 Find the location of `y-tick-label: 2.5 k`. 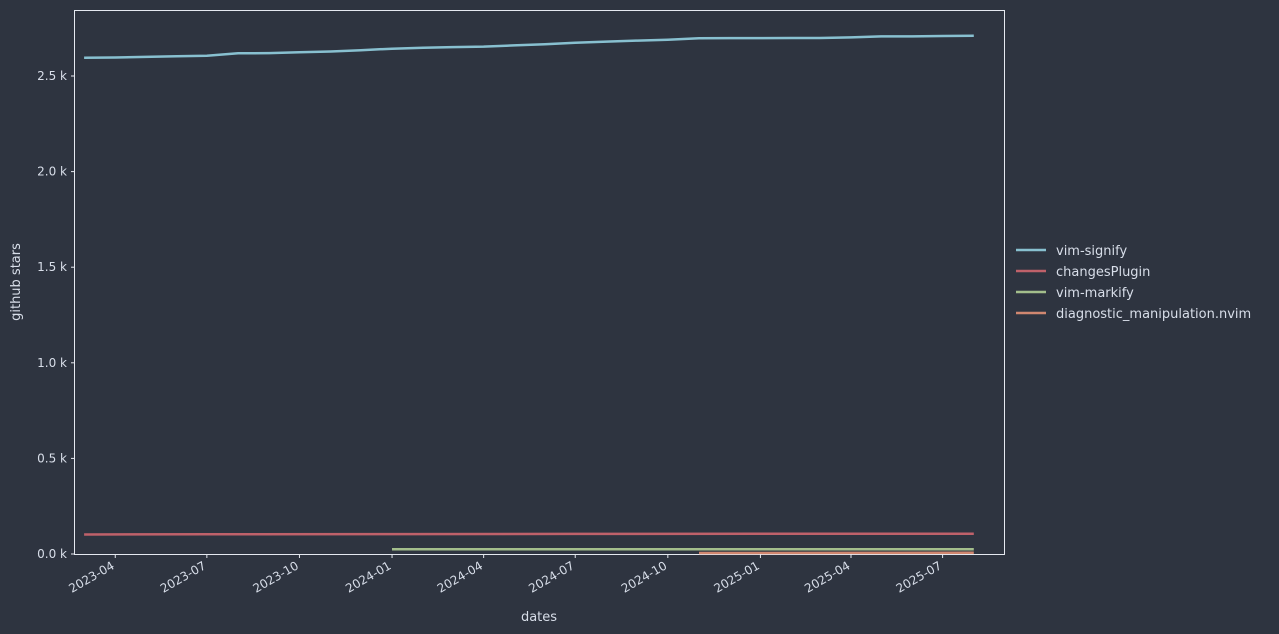

y-tick-label: 2.5 k is located at coordinates (52, 76).